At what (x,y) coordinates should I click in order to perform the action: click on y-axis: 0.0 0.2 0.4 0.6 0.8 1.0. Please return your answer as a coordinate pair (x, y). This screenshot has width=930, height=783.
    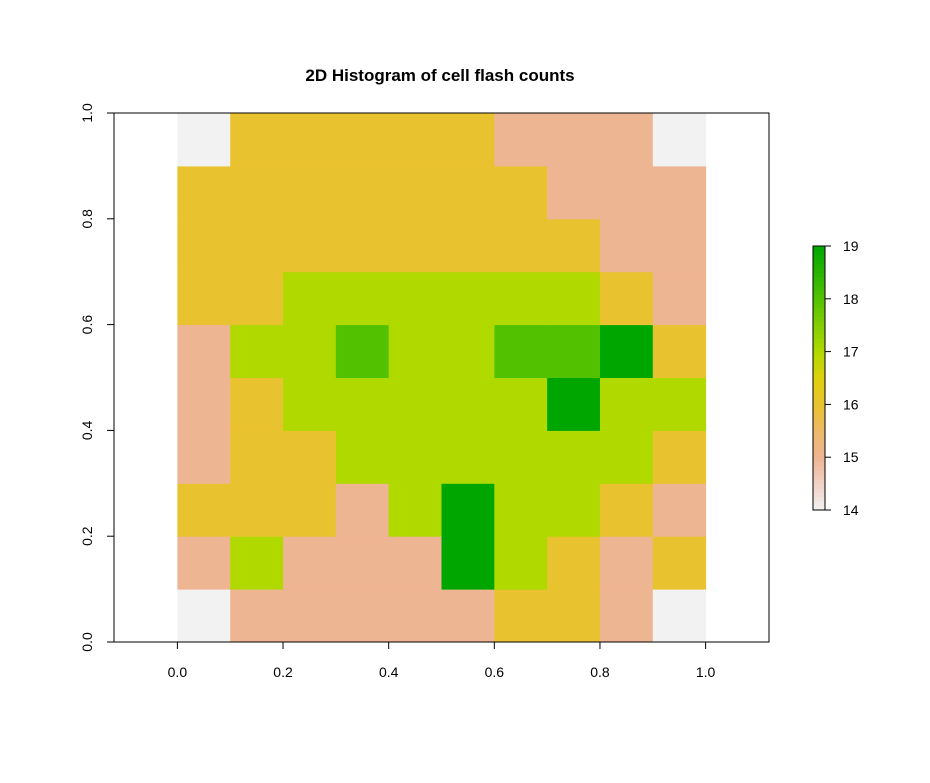
    Looking at the image, I should click on (96, 377).